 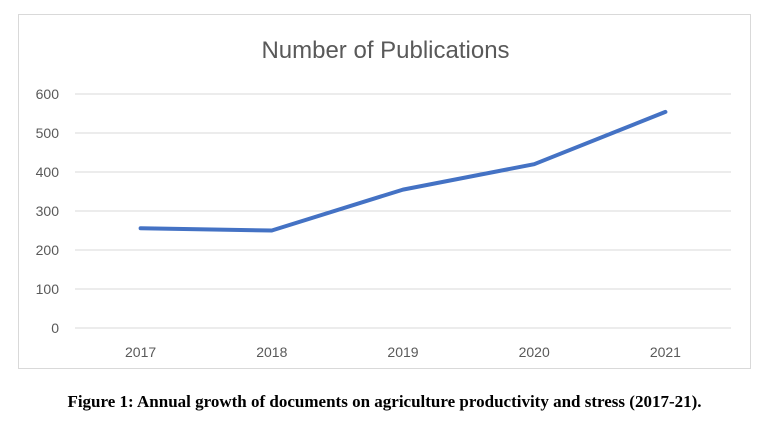 I want to click on x-tick-label: 2021, so click(x=665, y=352).